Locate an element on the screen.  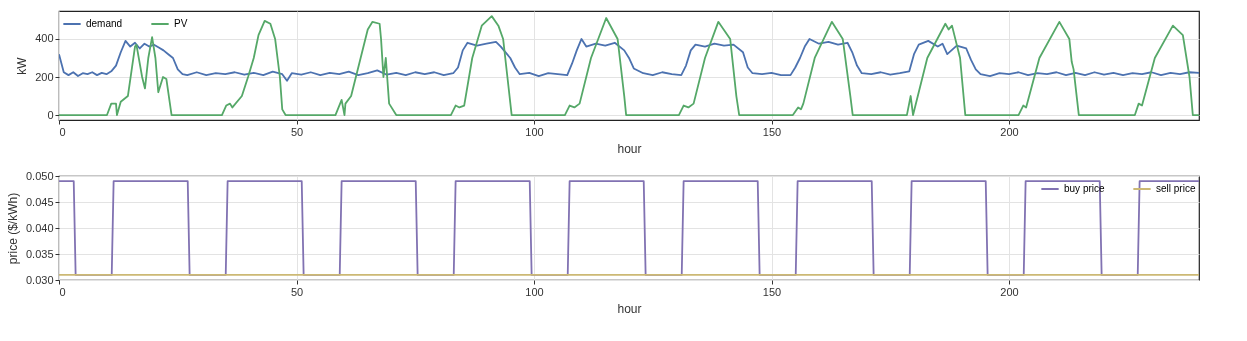
legend-label: PV is located at coordinates (181, 23).